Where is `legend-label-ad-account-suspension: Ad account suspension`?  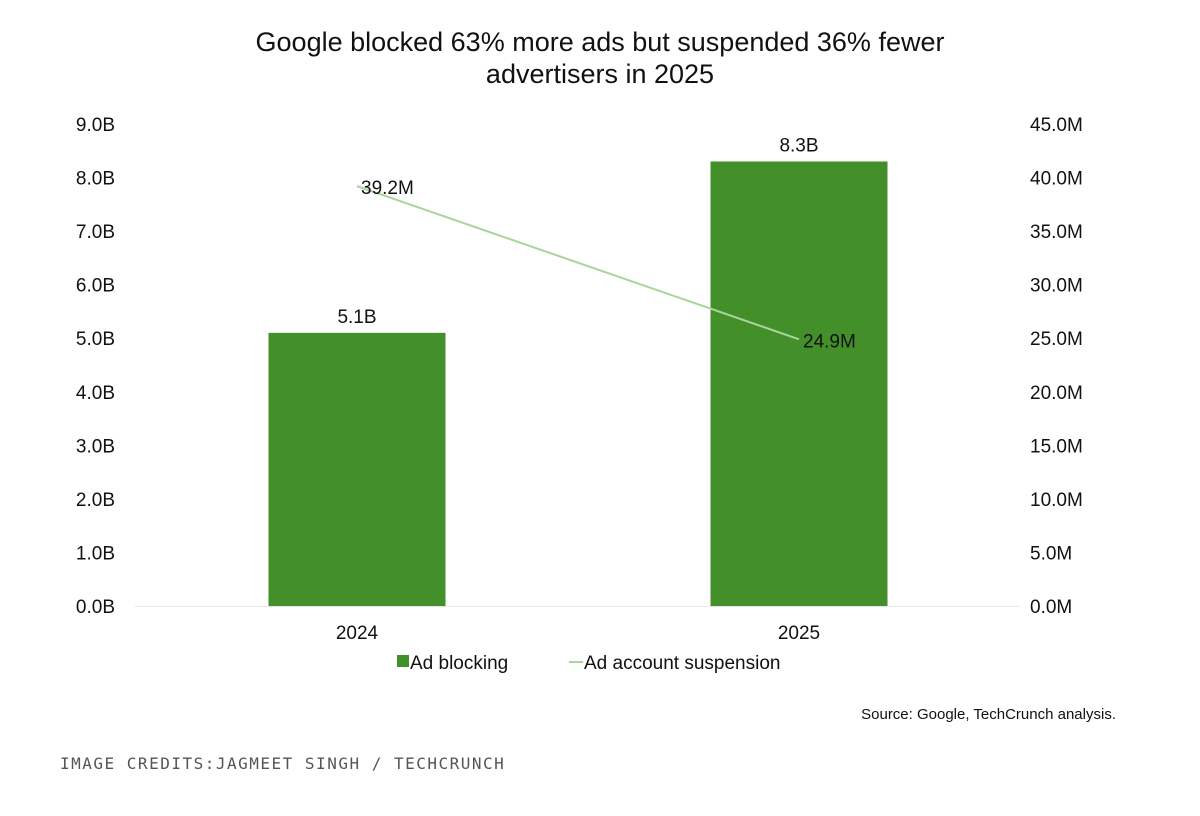 legend-label-ad-account-suspension: Ad account suspension is located at coordinates (682, 663).